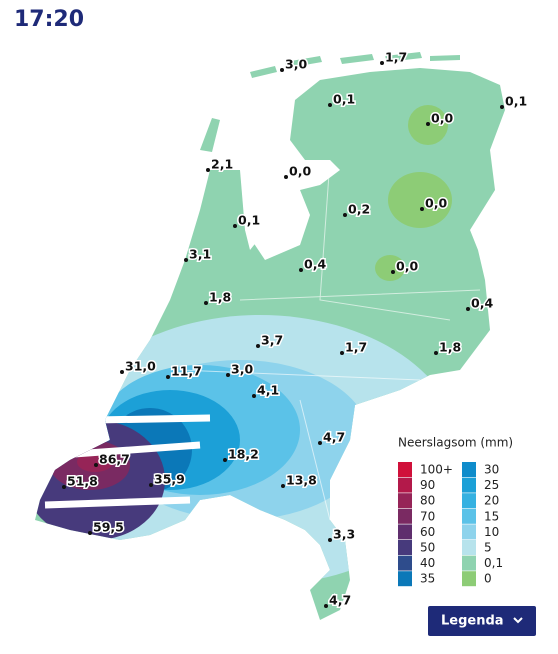  What do you see at coordinates (427, 516) in the screenshot?
I see `legend-label: 70` at bounding box center [427, 516].